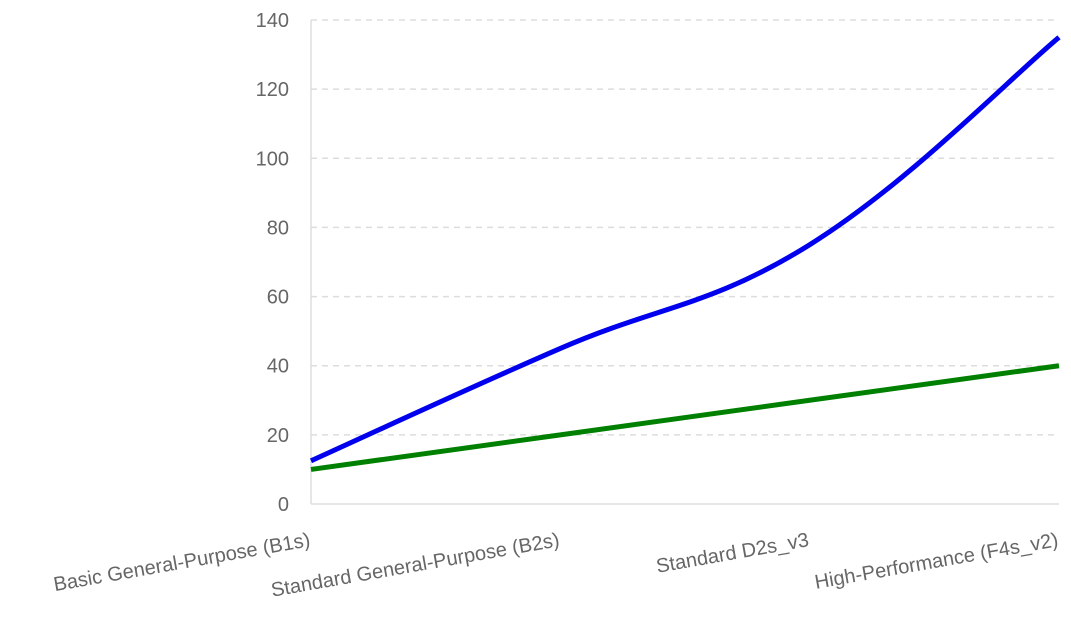 The width and height of the screenshot is (1071, 620). Describe the element at coordinates (733, 553) in the screenshot. I see `x-tick-label: Standard D2s_v3` at that location.